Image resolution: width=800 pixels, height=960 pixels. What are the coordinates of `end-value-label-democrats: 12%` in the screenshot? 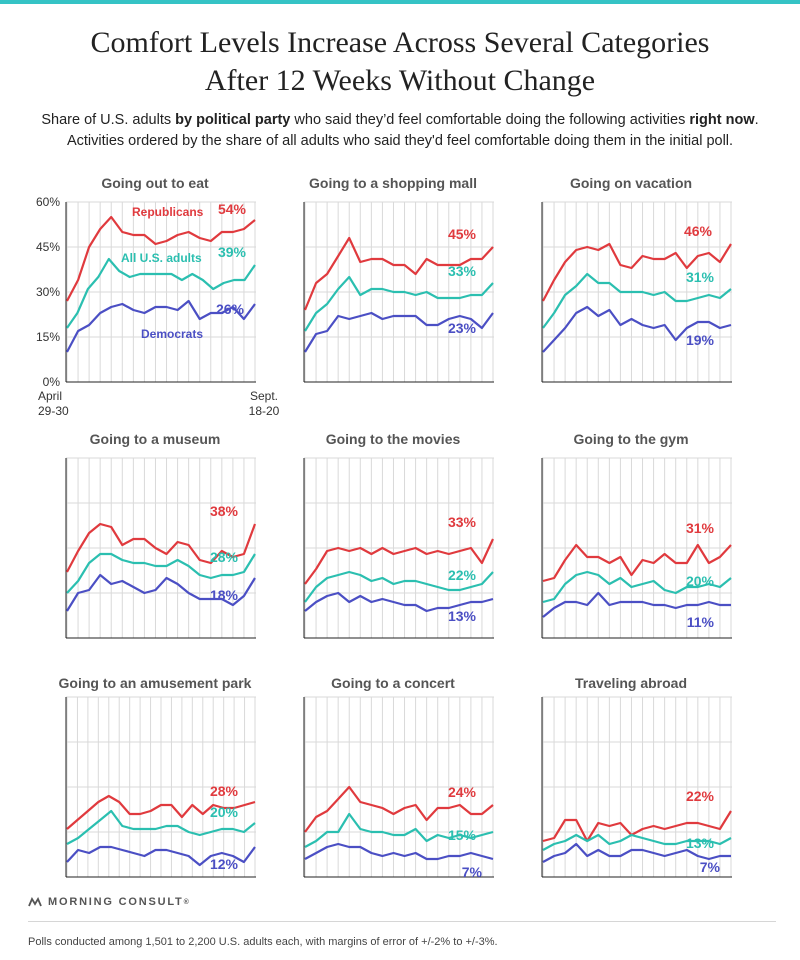 It's located at (224, 864).